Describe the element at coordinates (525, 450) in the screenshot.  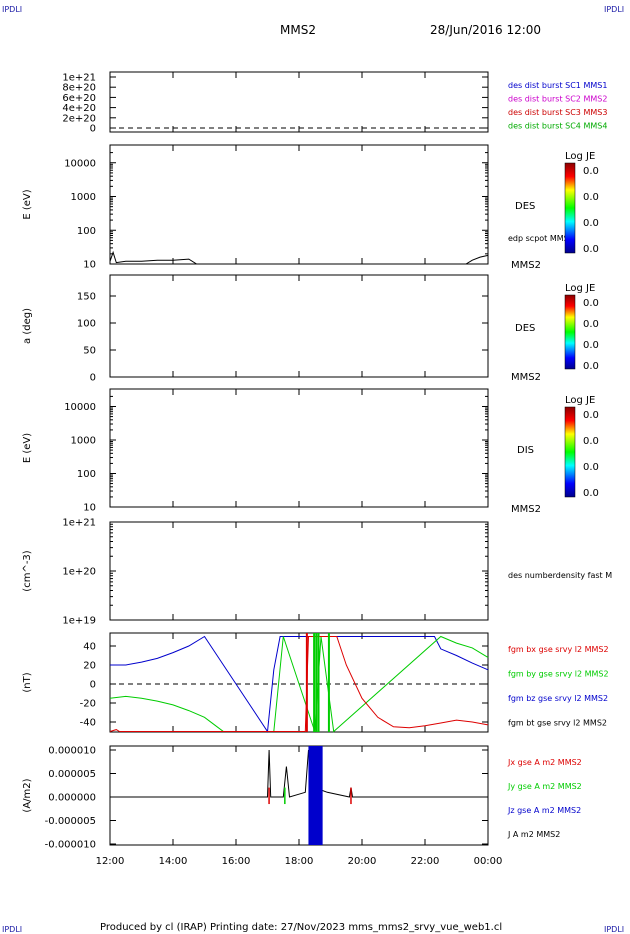
I see `instrument-label: DIS` at that location.